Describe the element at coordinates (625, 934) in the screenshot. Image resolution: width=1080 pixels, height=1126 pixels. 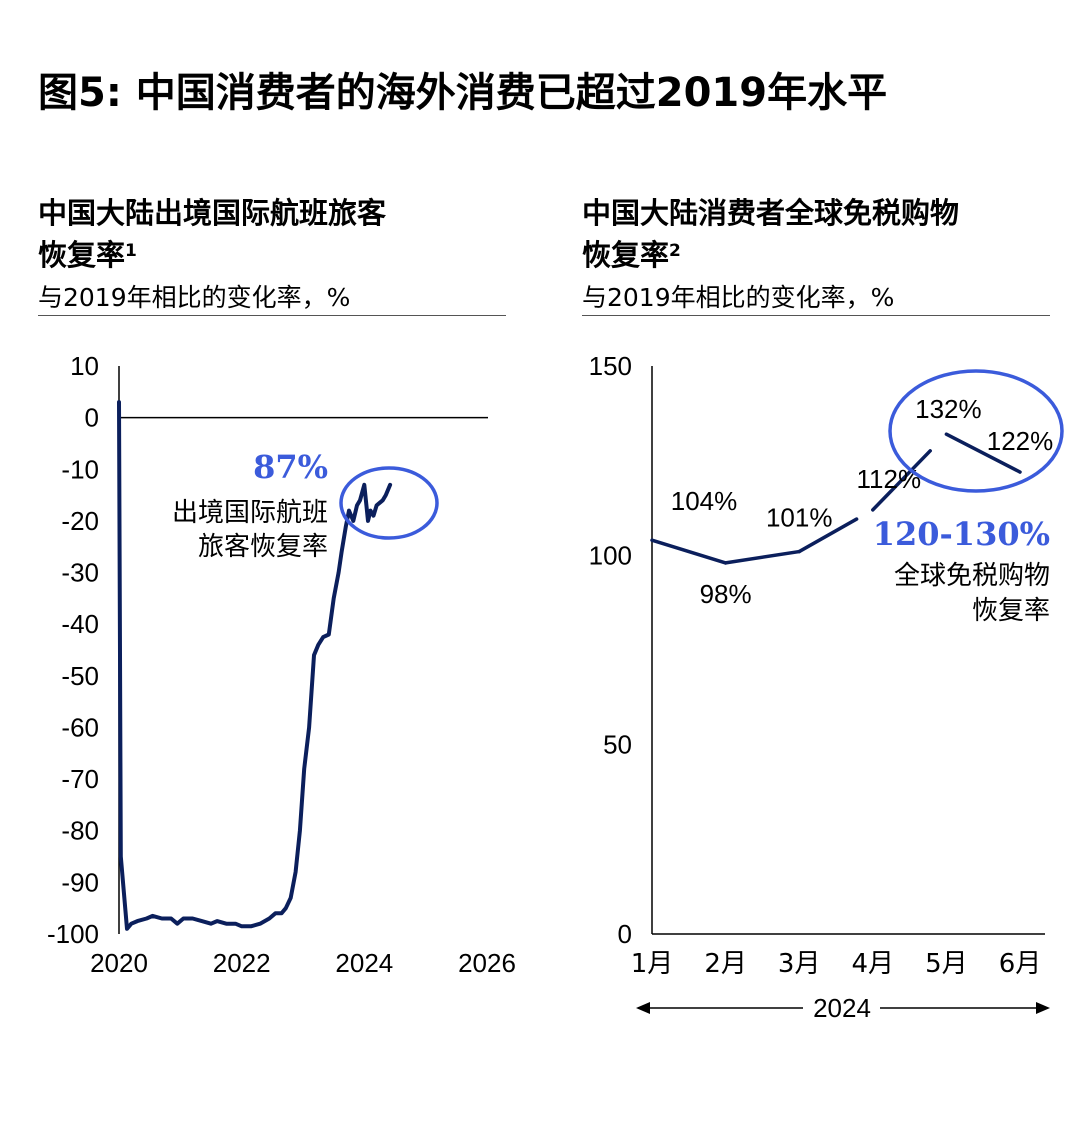
I see `right-y-tick-label: 0` at that location.